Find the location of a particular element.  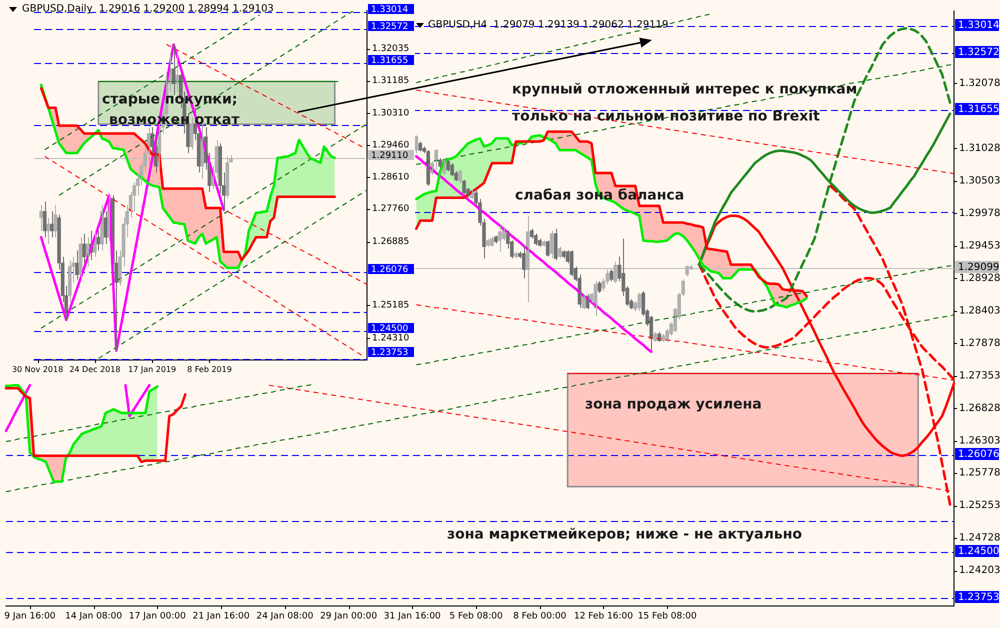

x-tick-label: 24 Dec 2018 is located at coordinates (94, 369).